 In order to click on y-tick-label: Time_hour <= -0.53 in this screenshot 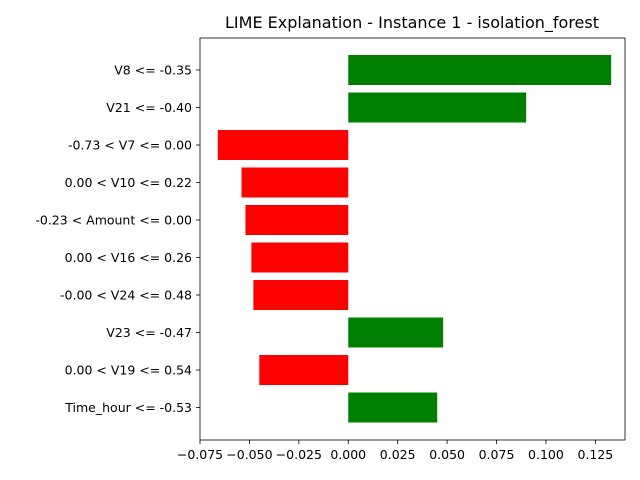, I will do `click(128, 407)`.